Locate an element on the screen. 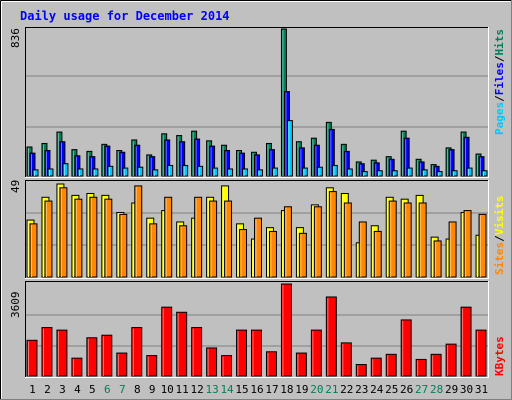  kbytes-bar-day-6-fill is located at coordinates (107, 355).